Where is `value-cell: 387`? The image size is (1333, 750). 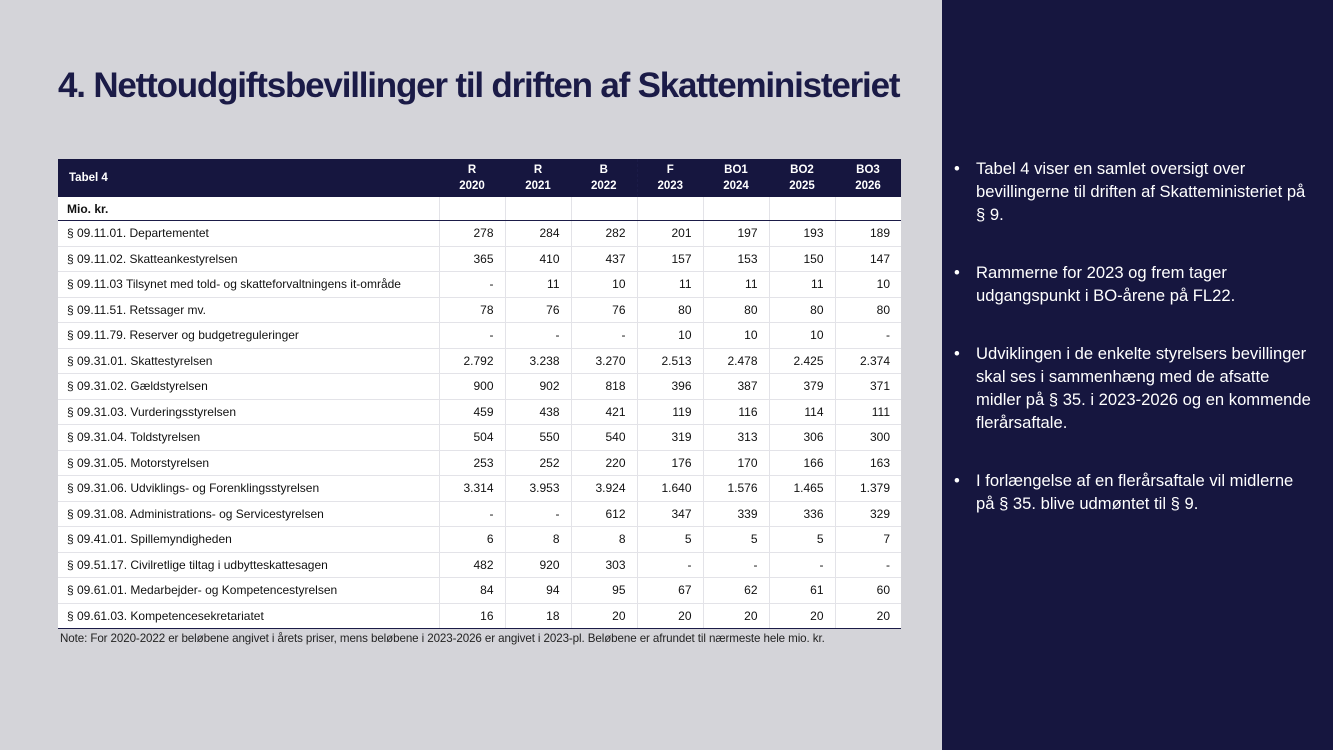
value-cell: 387 is located at coordinates (735, 386).